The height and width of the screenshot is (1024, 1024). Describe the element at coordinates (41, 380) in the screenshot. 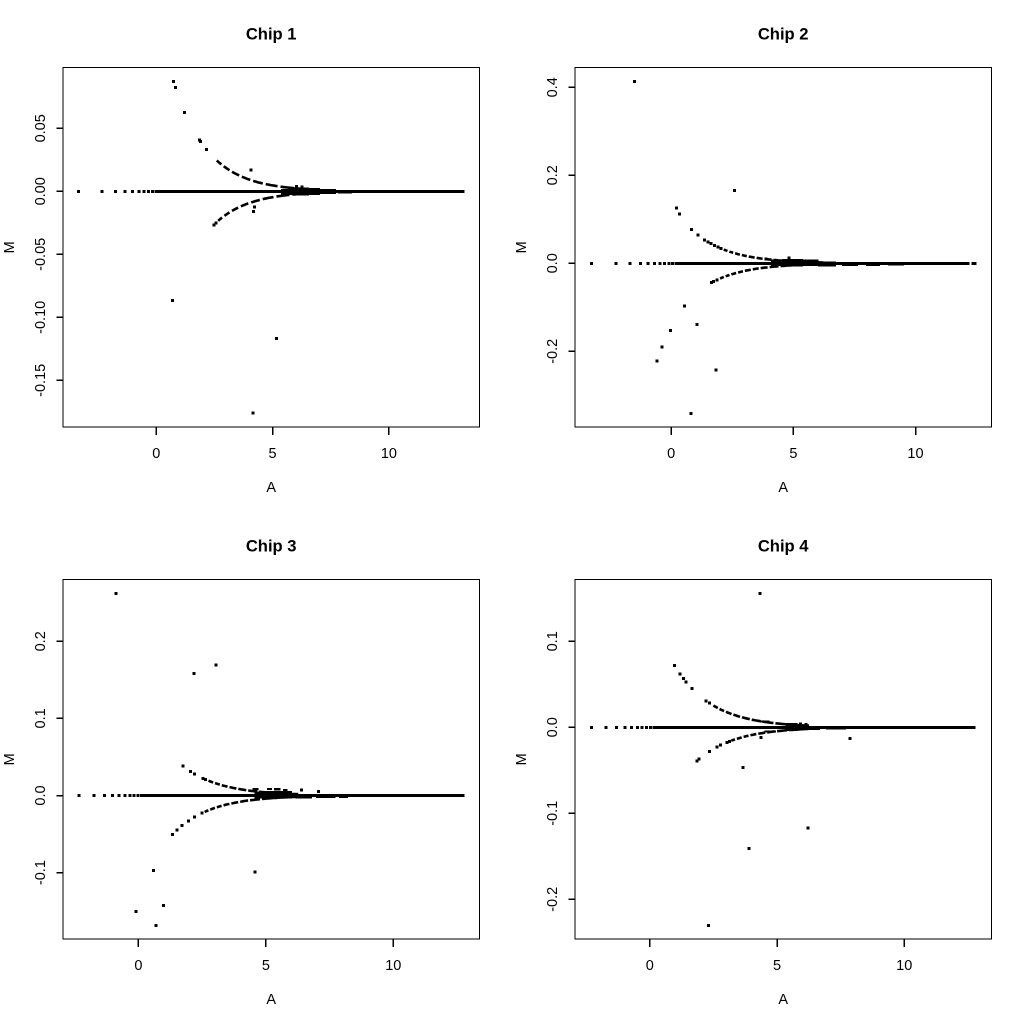

I see `svg-text: -0.15` at that location.